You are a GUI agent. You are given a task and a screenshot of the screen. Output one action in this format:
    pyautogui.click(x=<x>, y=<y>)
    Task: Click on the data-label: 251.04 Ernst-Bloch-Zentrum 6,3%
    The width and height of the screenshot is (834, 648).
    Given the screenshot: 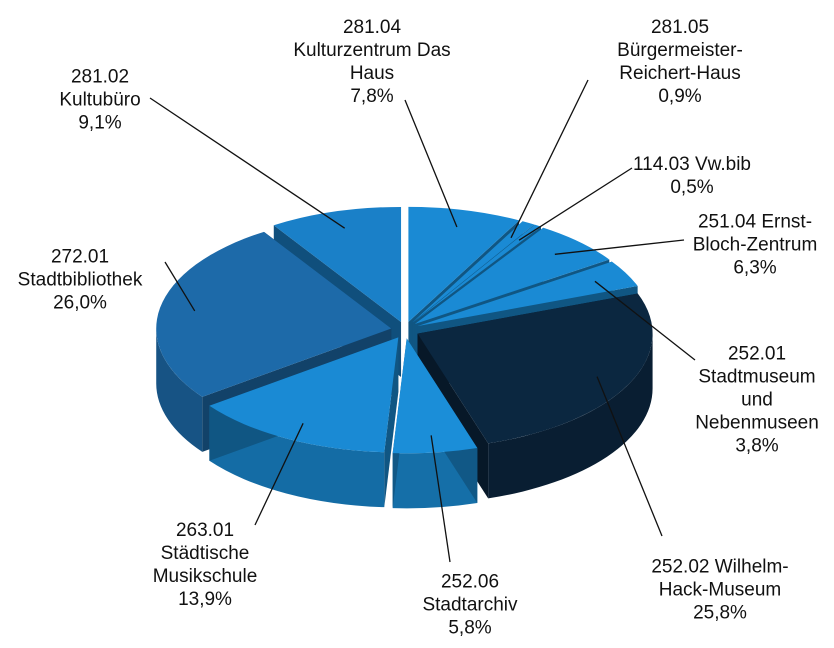 What is the action you would take?
    pyautogui.click(x=755, y=245)
    